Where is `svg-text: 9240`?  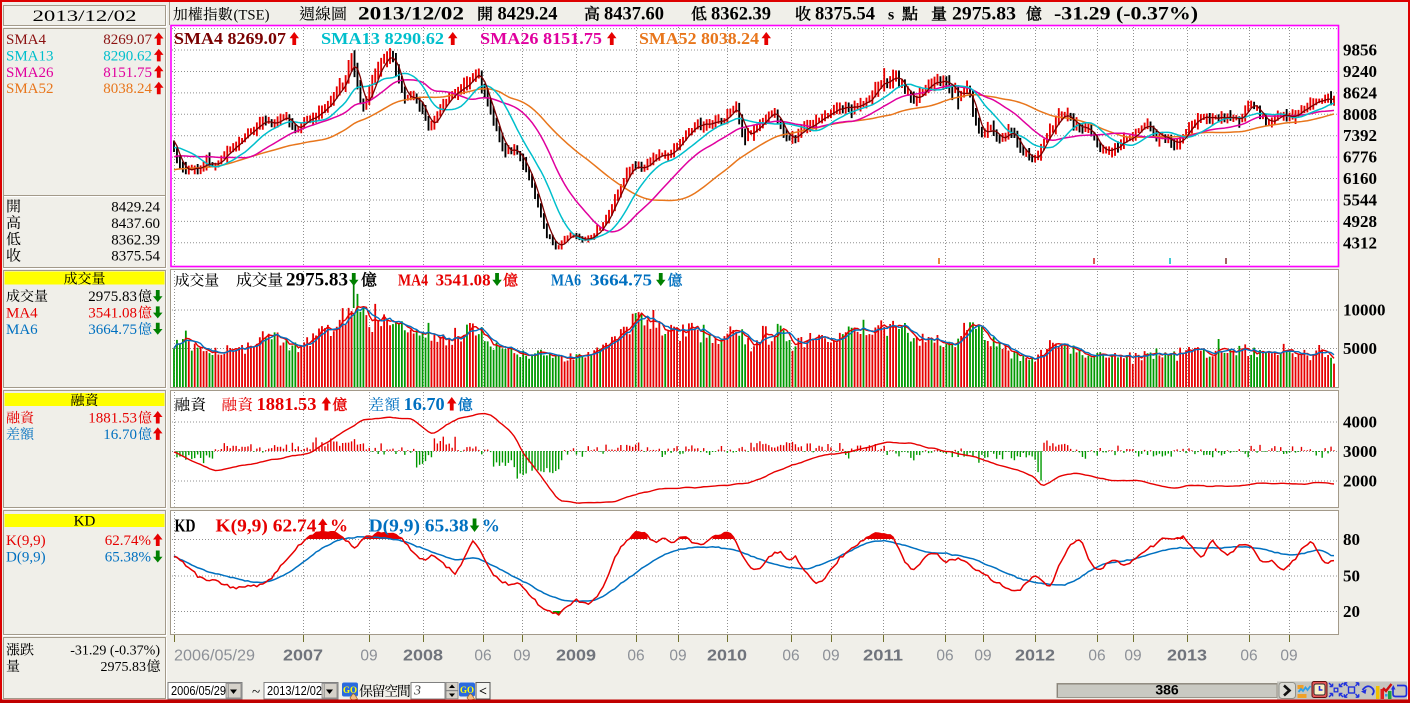 svg-text: 9240 is located at coordinates (1360, 71).